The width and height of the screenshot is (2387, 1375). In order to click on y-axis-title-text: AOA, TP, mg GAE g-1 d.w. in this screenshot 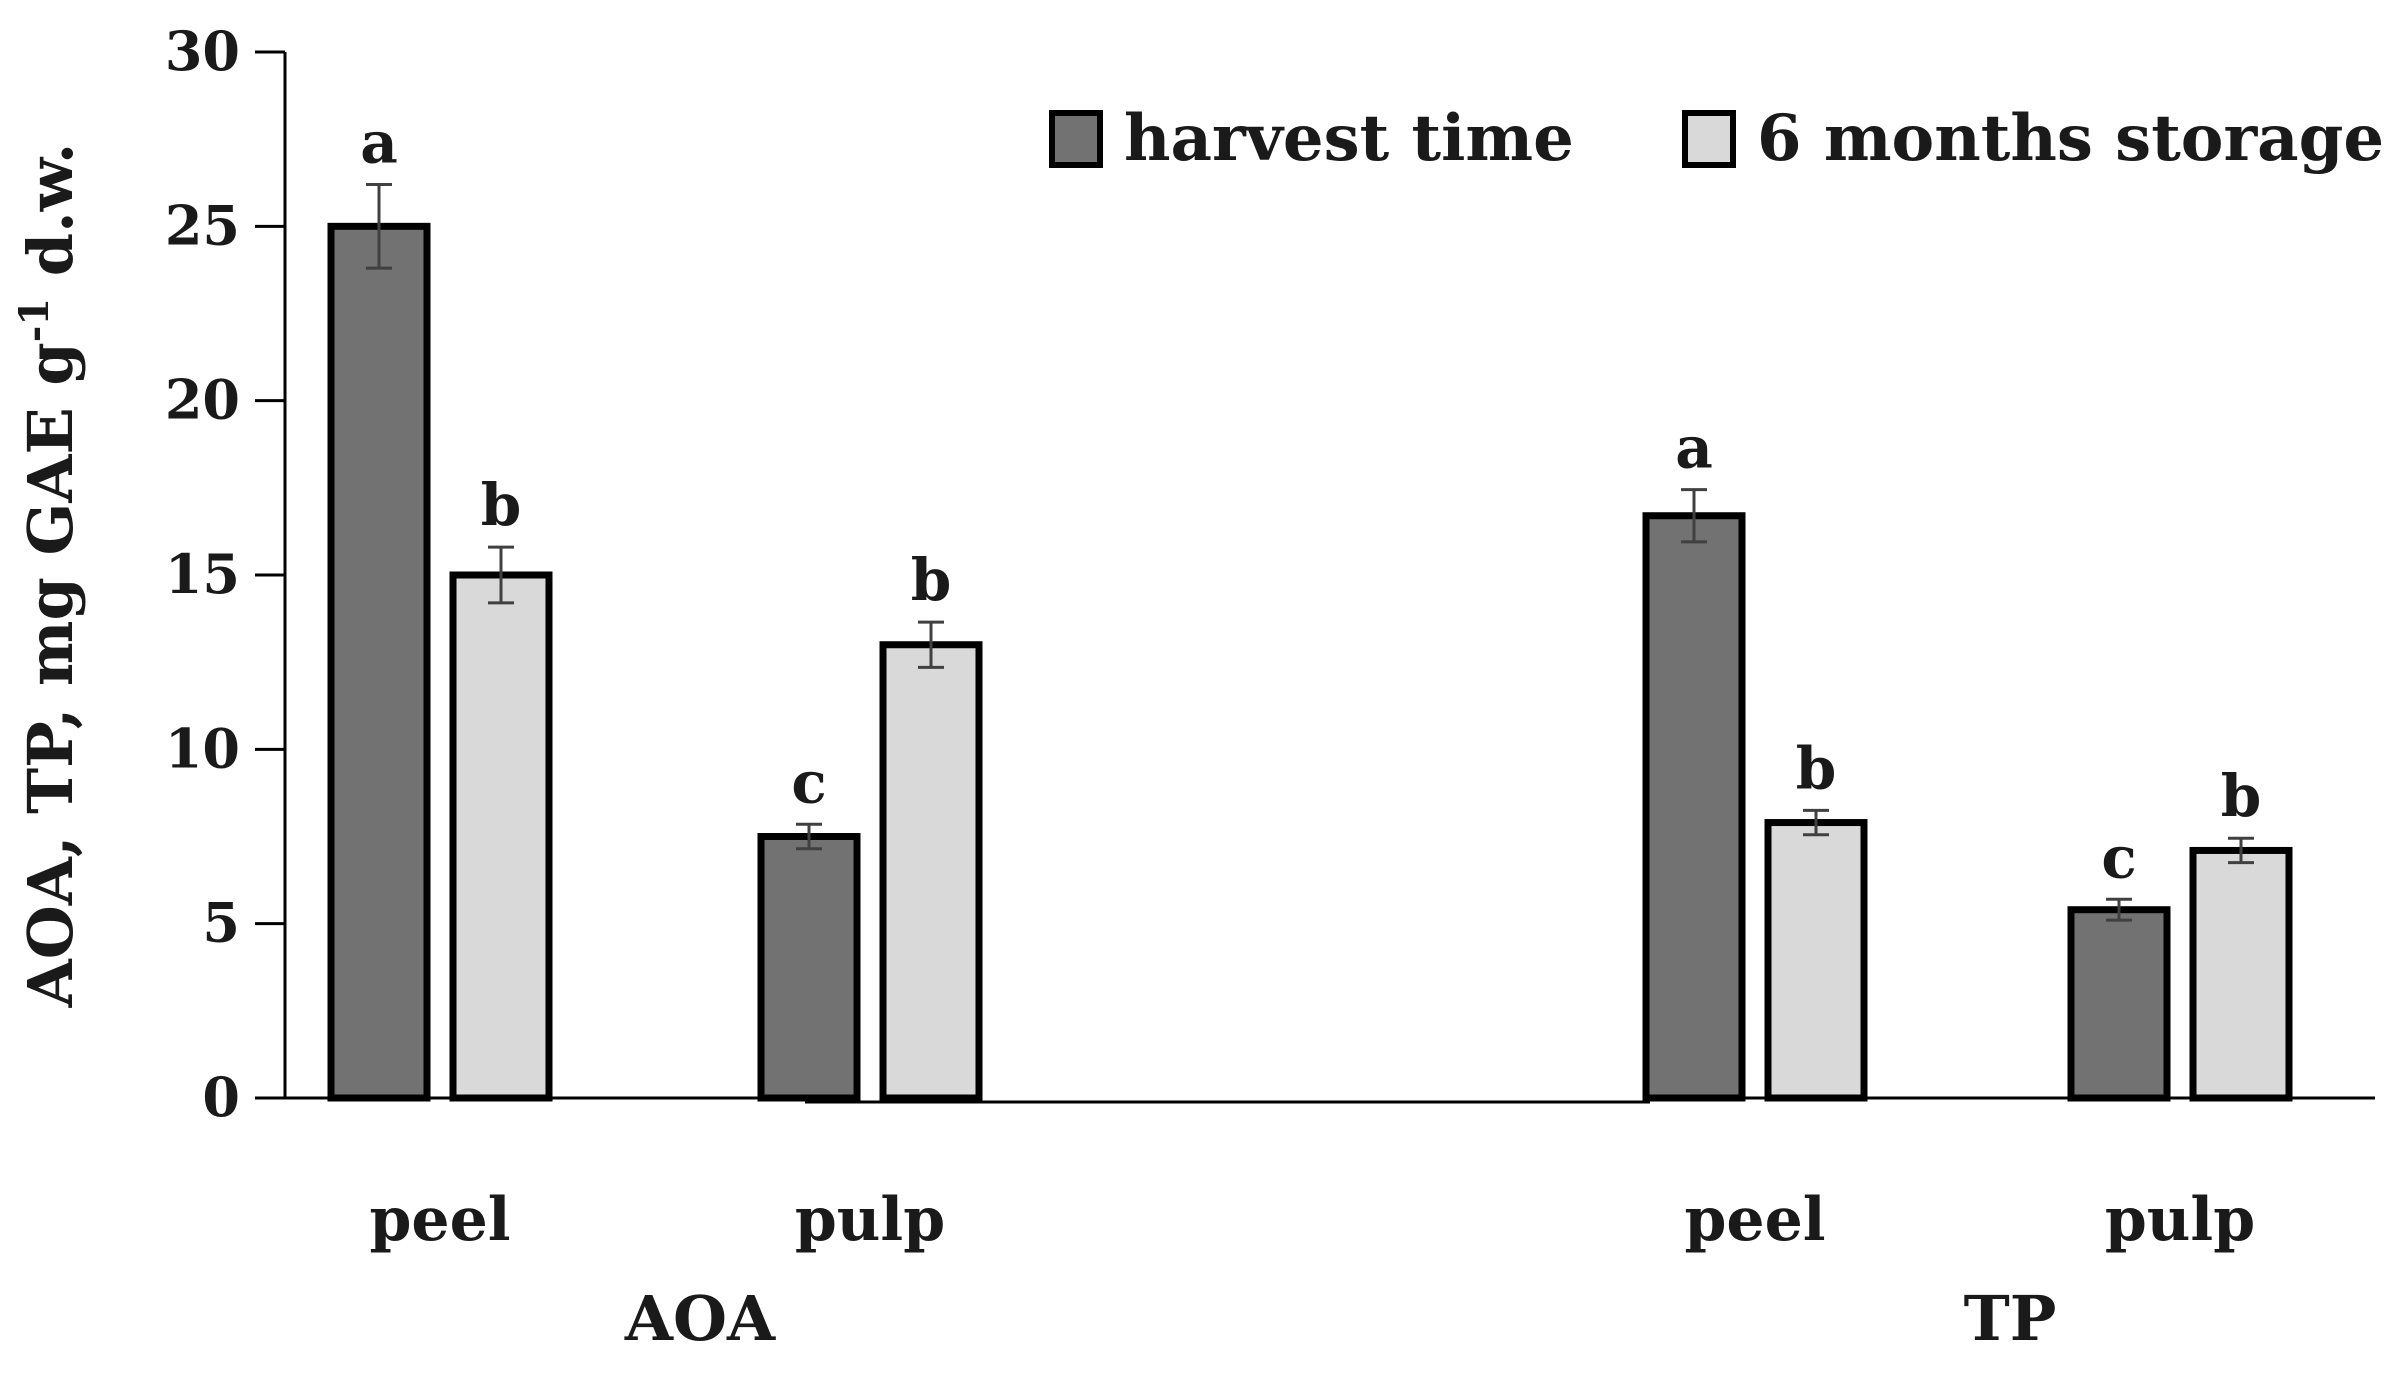, I will do `click(49, 576)`.